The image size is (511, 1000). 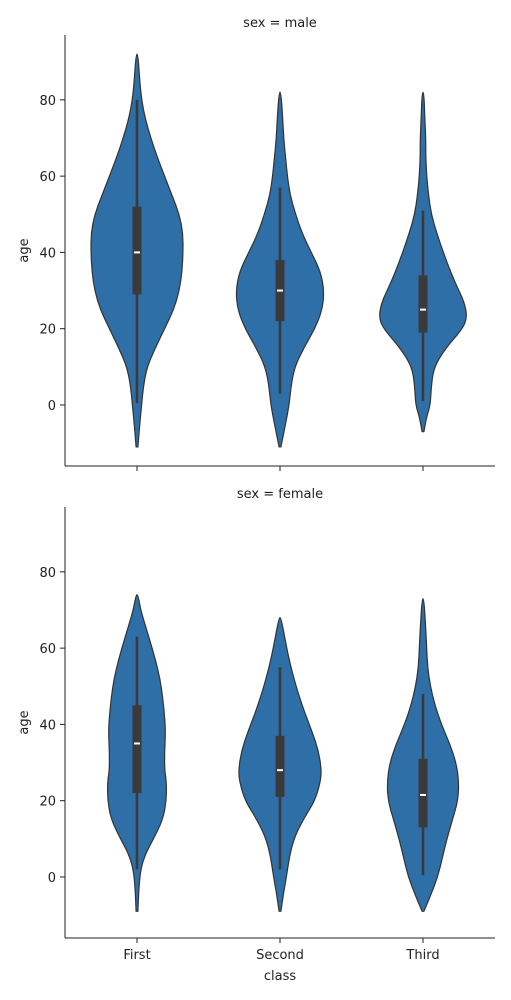 What do you see at coordinates (280, 23) in the screenshot?
I see `panel-title: sex = male` at bounding box center [280, 23].